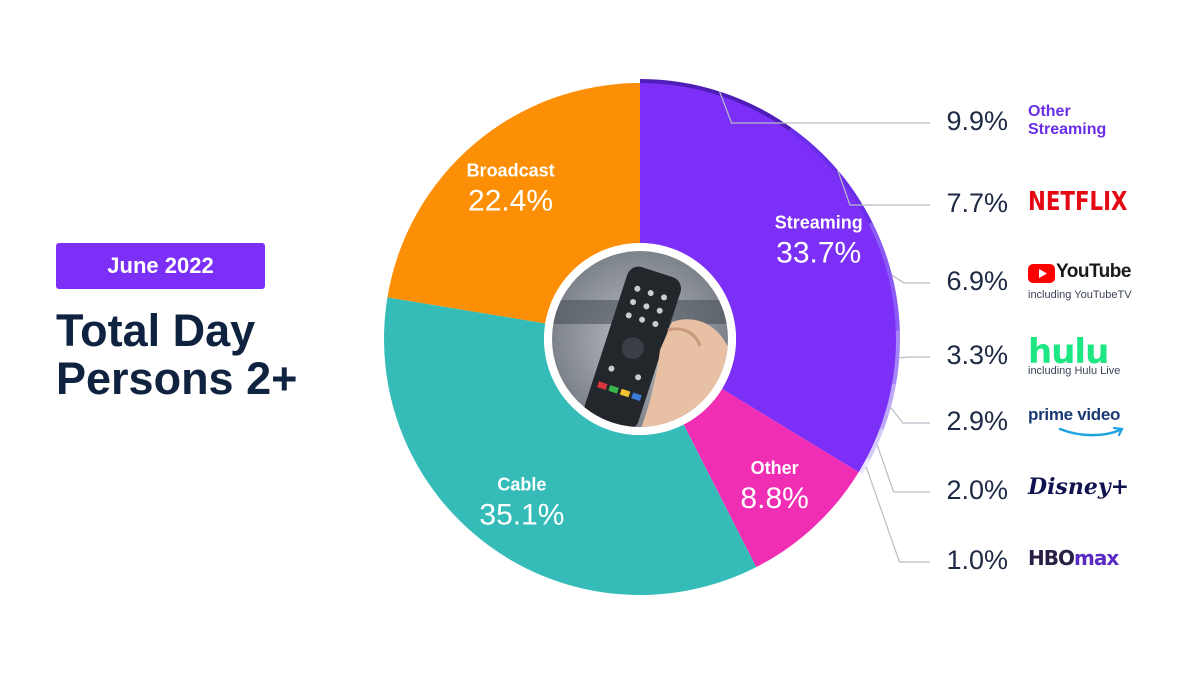 The height and width of the screenshot is (681, 1200). I want to click on youtube-logo: YouTube including YouTubeTV, so click(1108, 281).